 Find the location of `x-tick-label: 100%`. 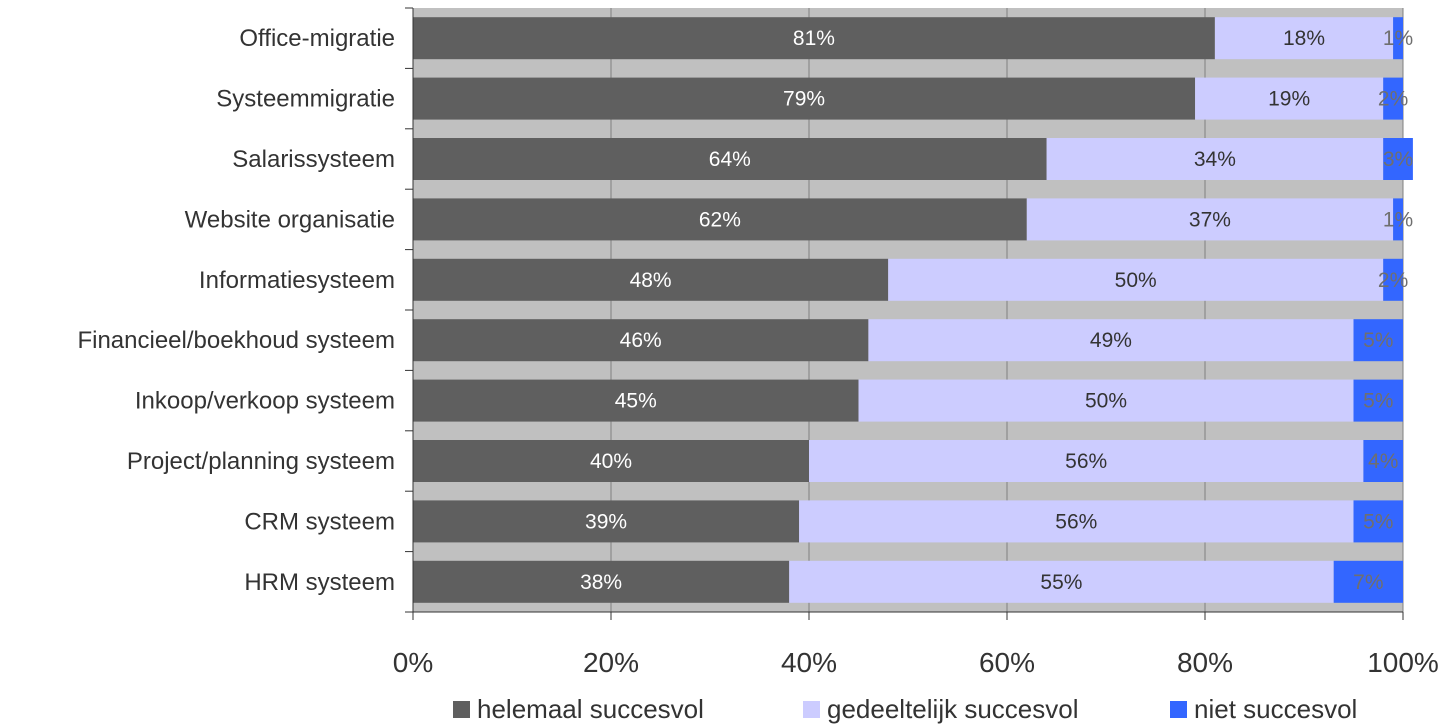

x-tick-label: 100% is located at coordinates (1403, 662).